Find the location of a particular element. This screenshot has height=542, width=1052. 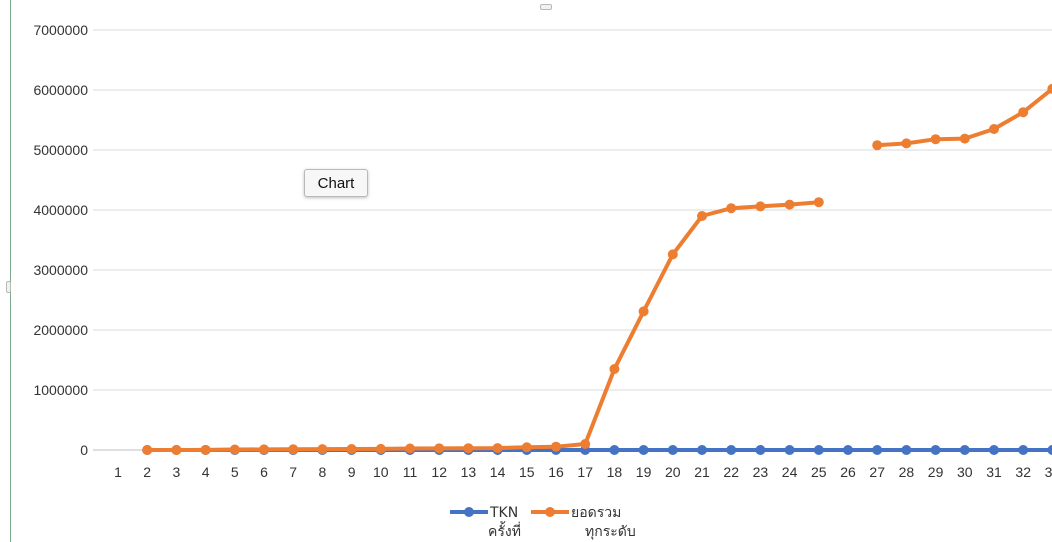

x-tick-label: 11 is located at coordinates (410, 472).